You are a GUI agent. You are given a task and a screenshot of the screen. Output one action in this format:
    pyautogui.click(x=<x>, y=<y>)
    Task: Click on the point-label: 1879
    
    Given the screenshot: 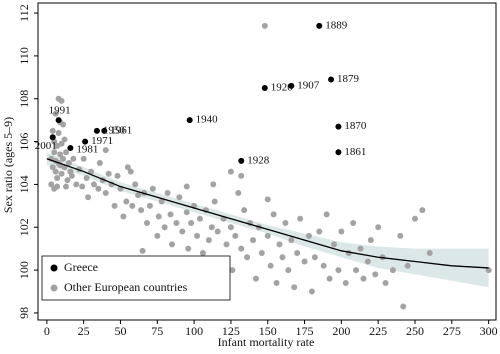 What is the action you would take?
    pyautogui.click(x=348, y=79)
    